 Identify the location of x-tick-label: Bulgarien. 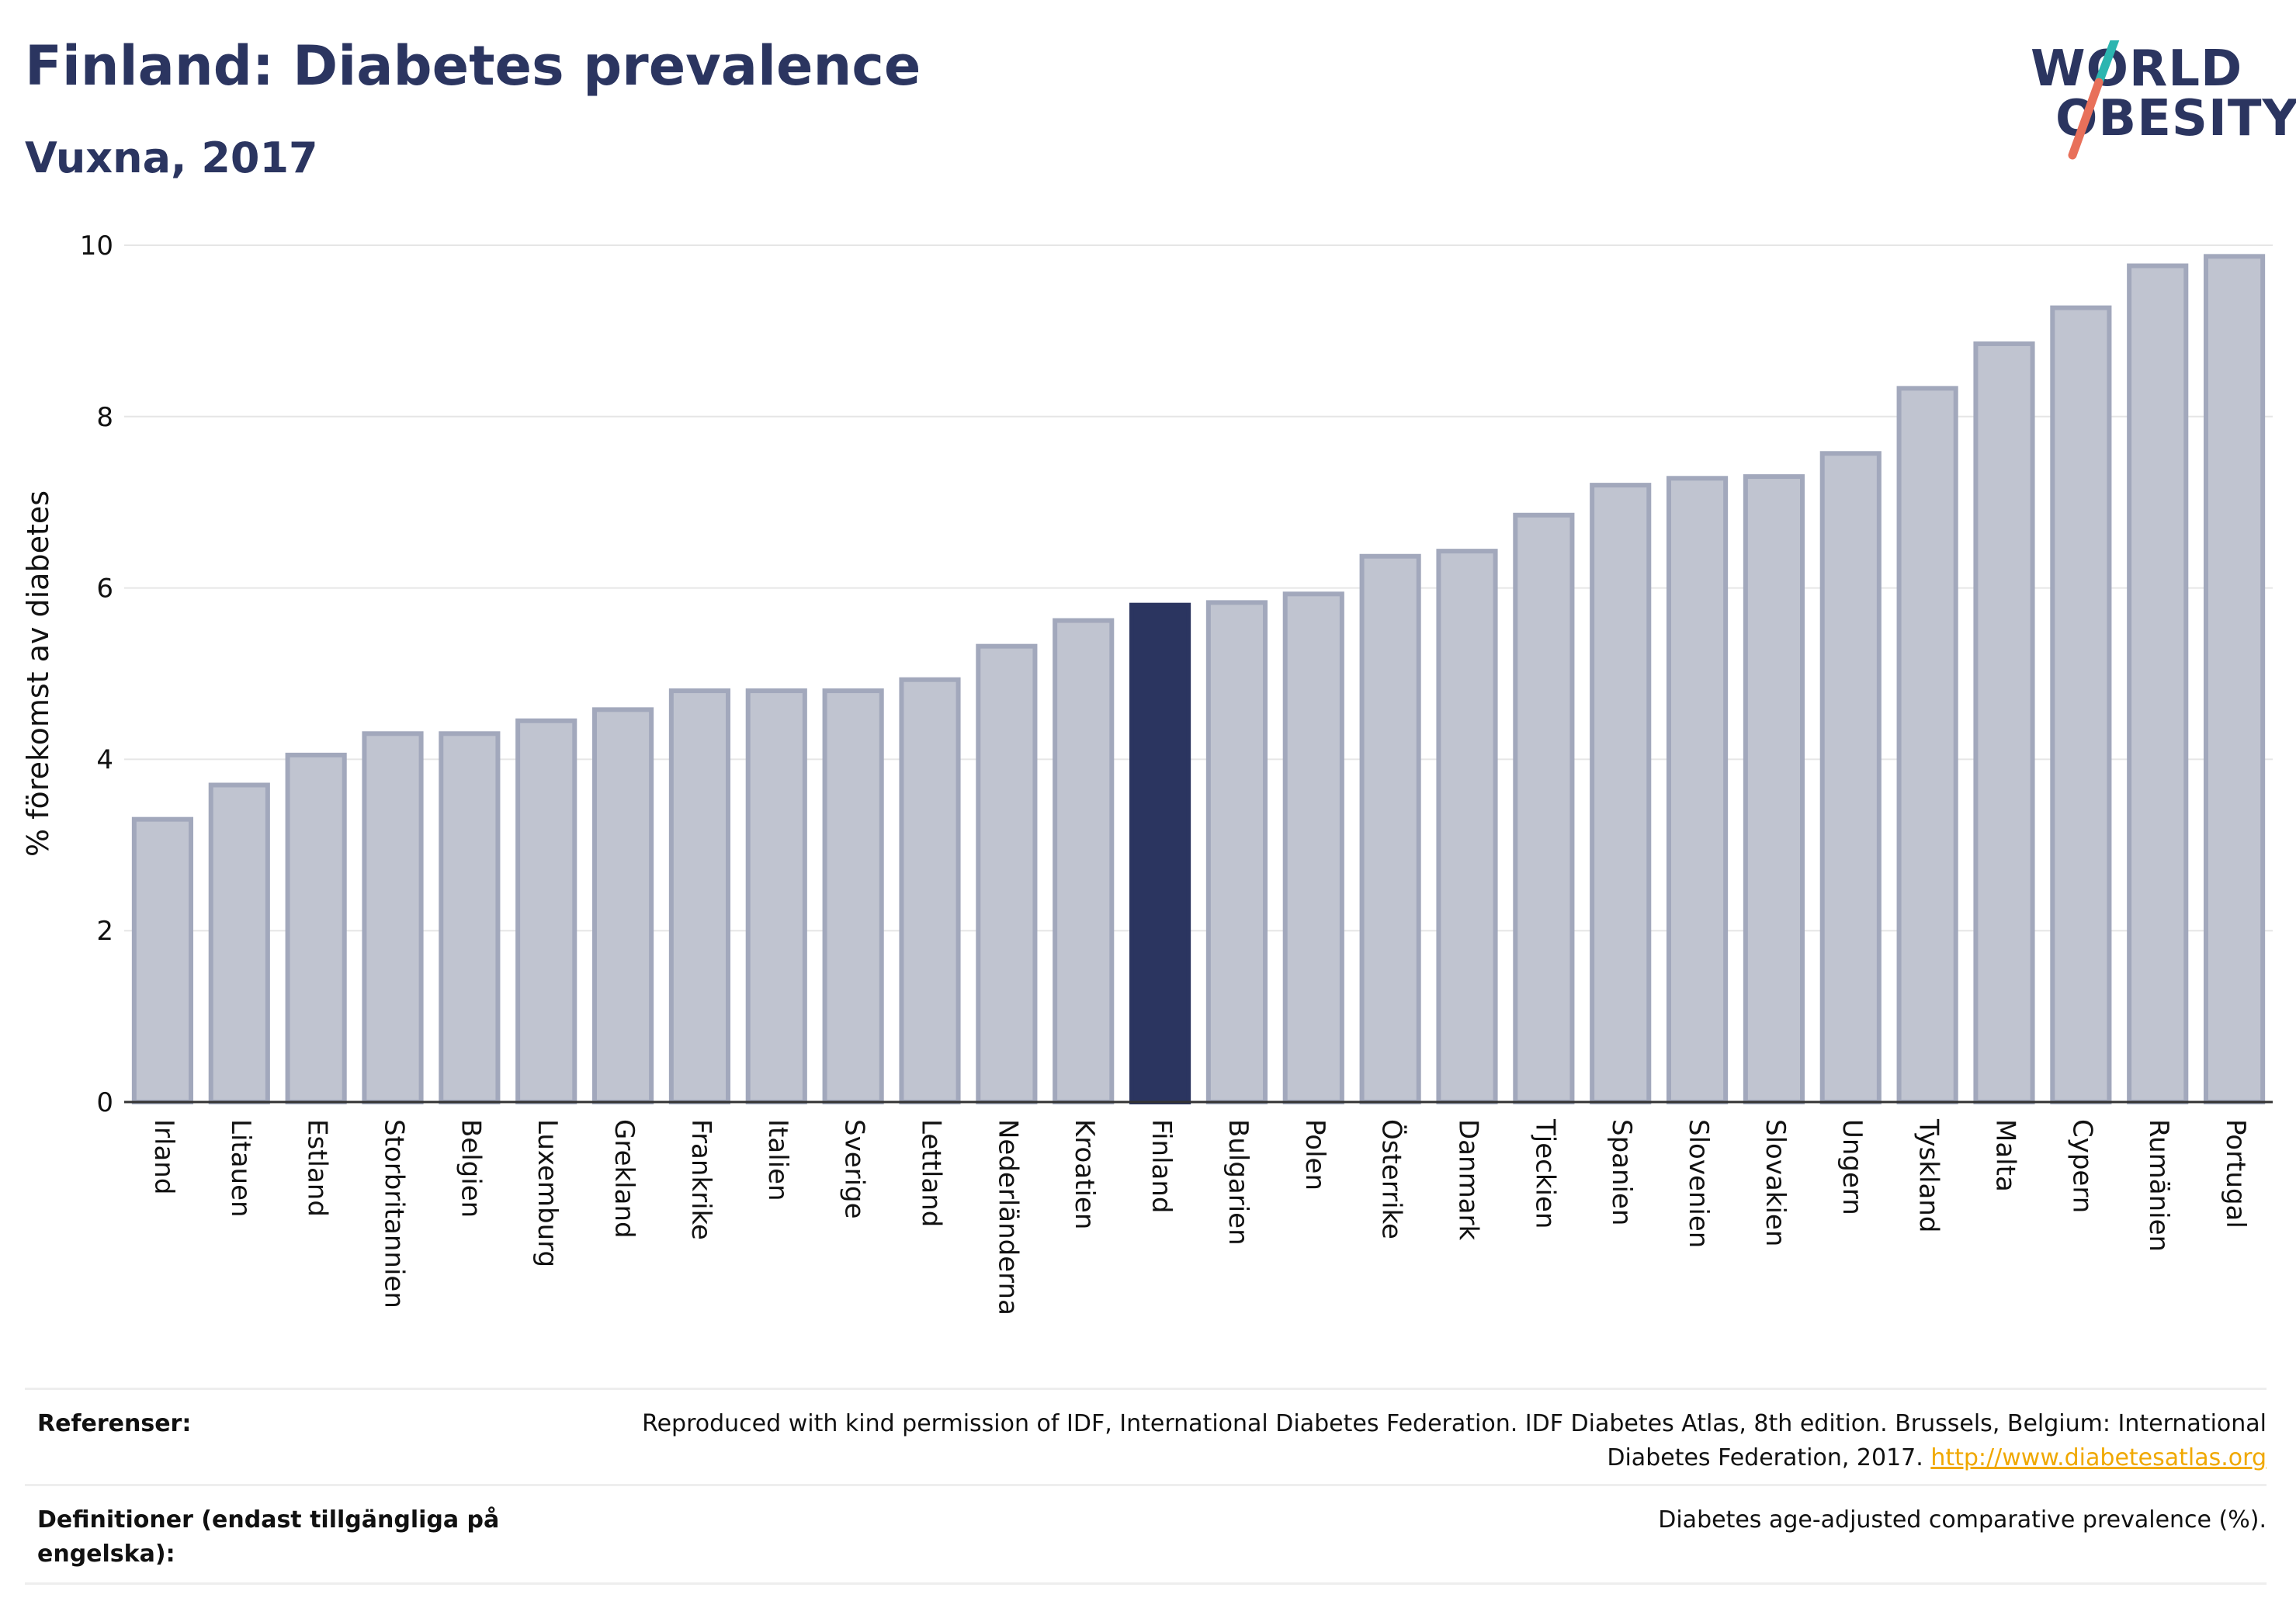
(1238, 1182).